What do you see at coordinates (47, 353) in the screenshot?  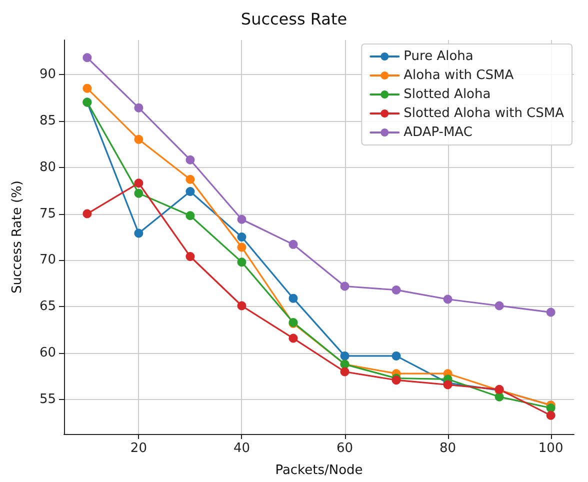 I see `y-tick-label: 60` at bounding box center [47, 353].